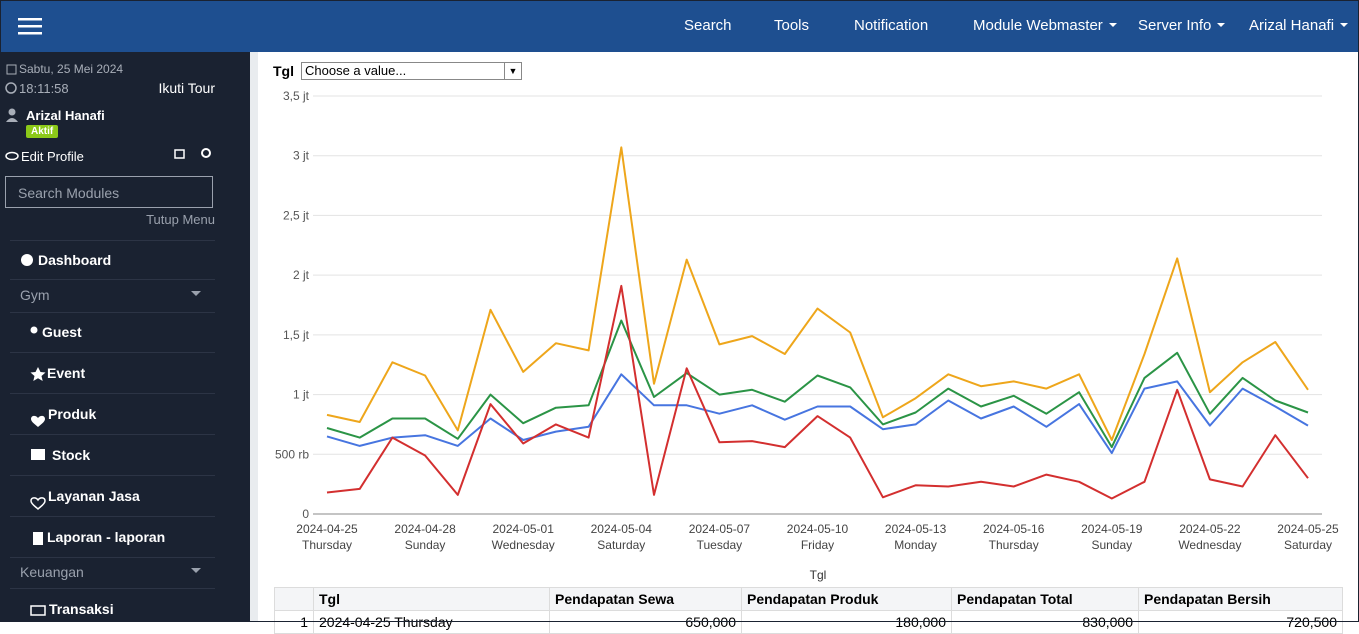  Describe the element at coordinates (296, 96) in the screenshot. I see `y-tick-label: 3,5 jt` at that location.